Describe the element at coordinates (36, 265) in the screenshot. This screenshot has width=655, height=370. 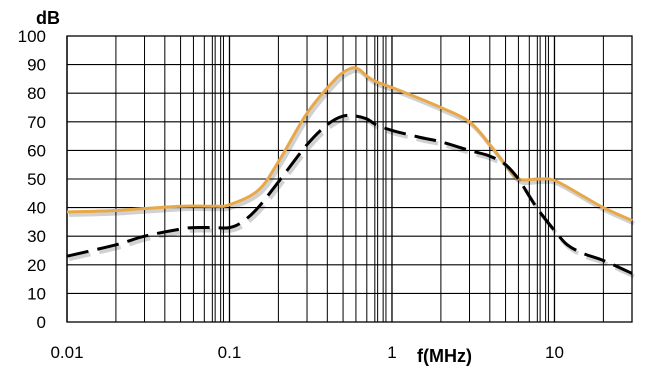
I see `y-tick-label: 20` at that location.